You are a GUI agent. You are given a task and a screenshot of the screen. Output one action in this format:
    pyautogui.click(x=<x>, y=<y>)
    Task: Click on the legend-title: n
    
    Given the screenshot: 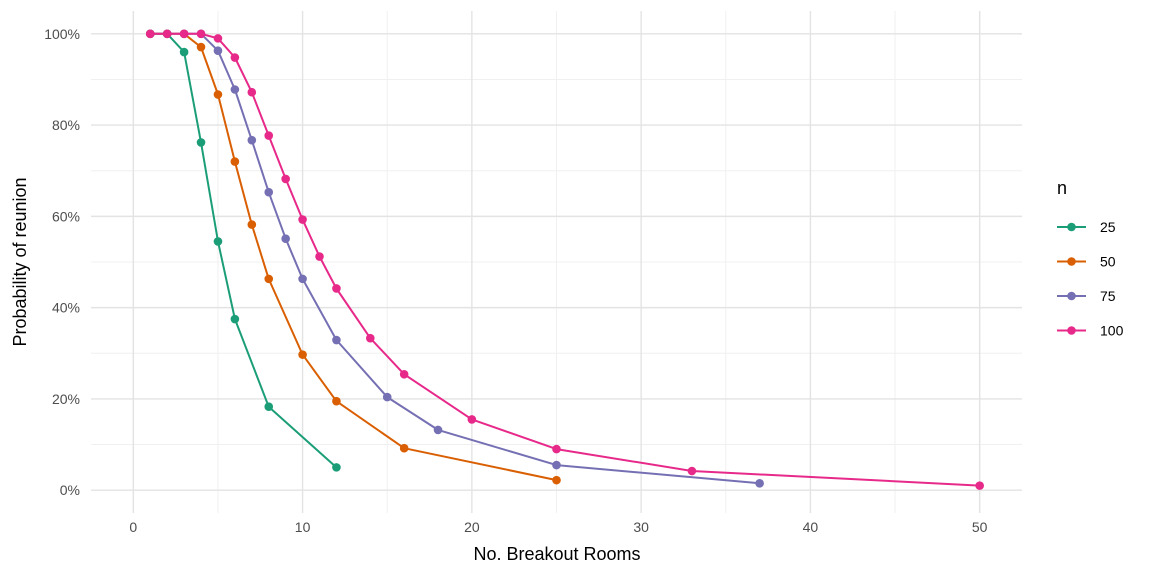 What is the action you would take?
    pyautogui.click(x=1062, y=188)
    